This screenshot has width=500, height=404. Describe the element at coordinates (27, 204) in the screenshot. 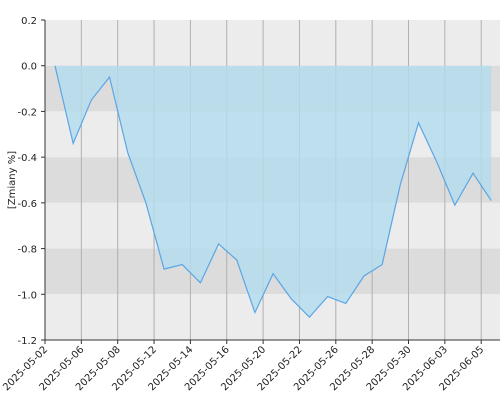

I see `y-tick-label: -0.6` at that location.